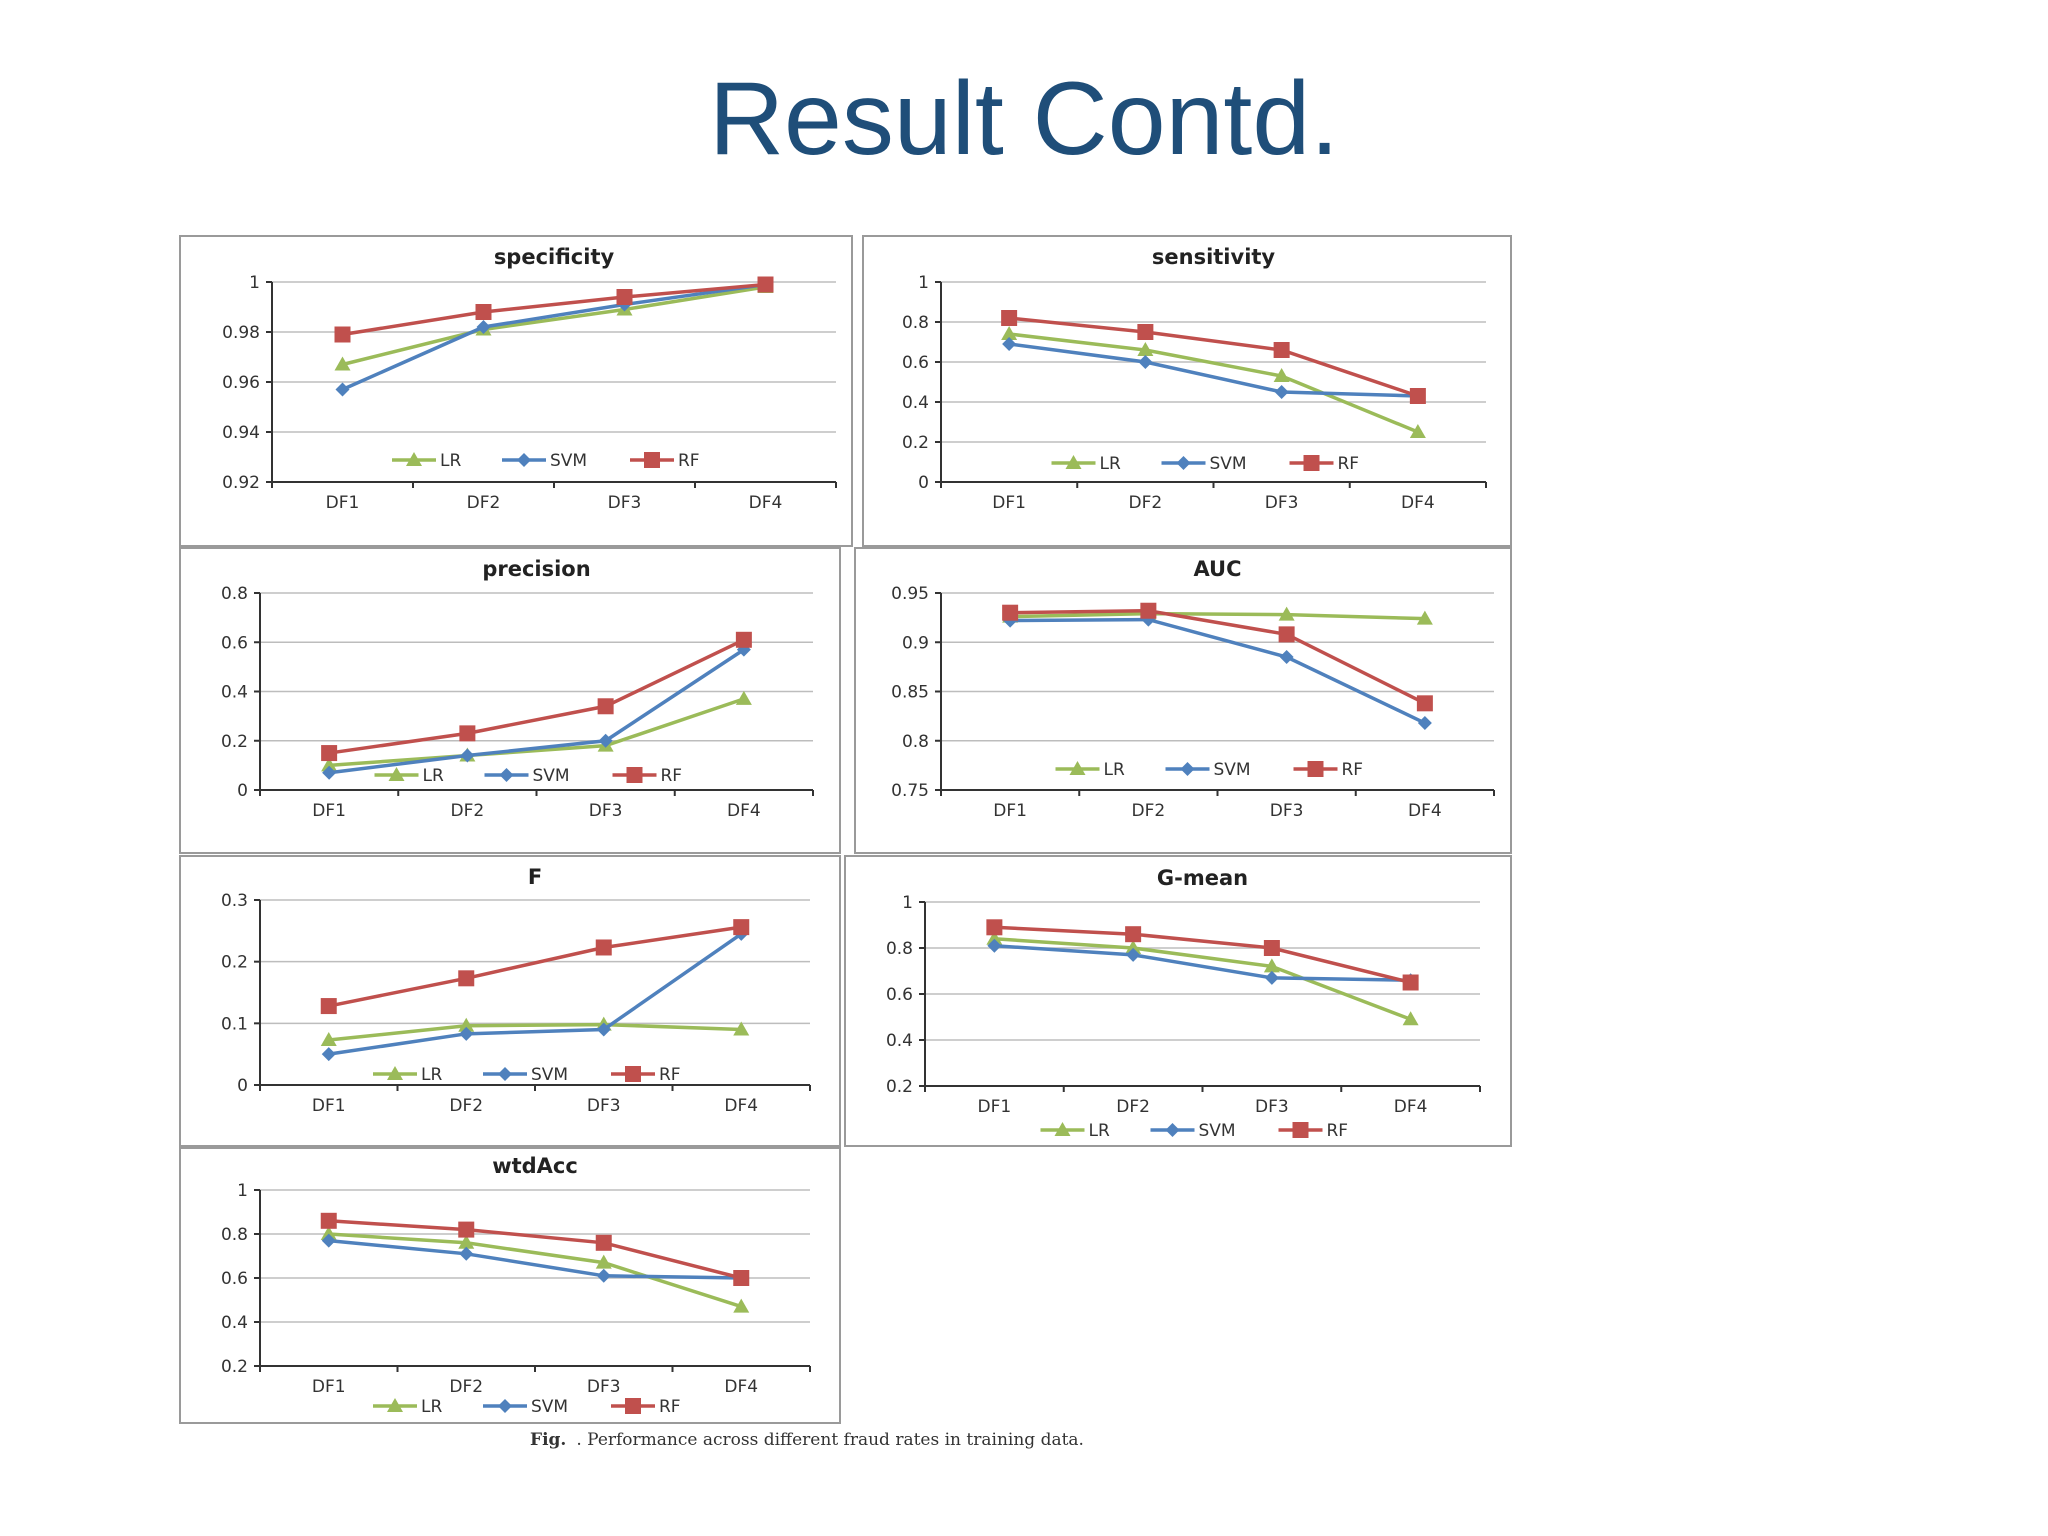 The width and height of the screenshot is (2048, 1536). What do you see at coordinates (915, 443) in the screenshot?
I see `y-tick-label: 0.2` at bounding box center [915, 443].